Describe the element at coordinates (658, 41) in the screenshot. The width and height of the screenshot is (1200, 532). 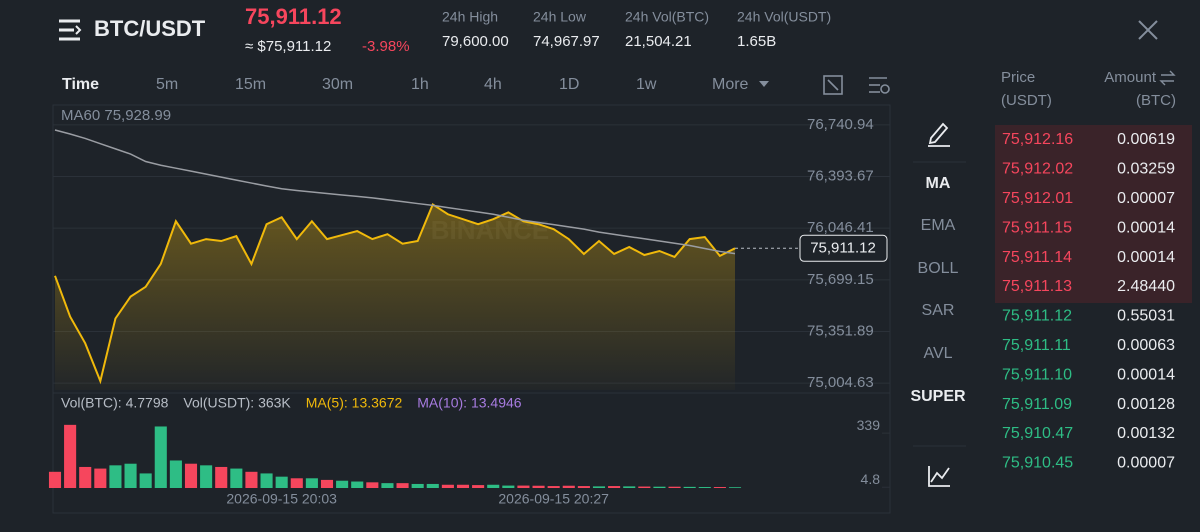
I see `stat-value: 21,504.21` at that location.